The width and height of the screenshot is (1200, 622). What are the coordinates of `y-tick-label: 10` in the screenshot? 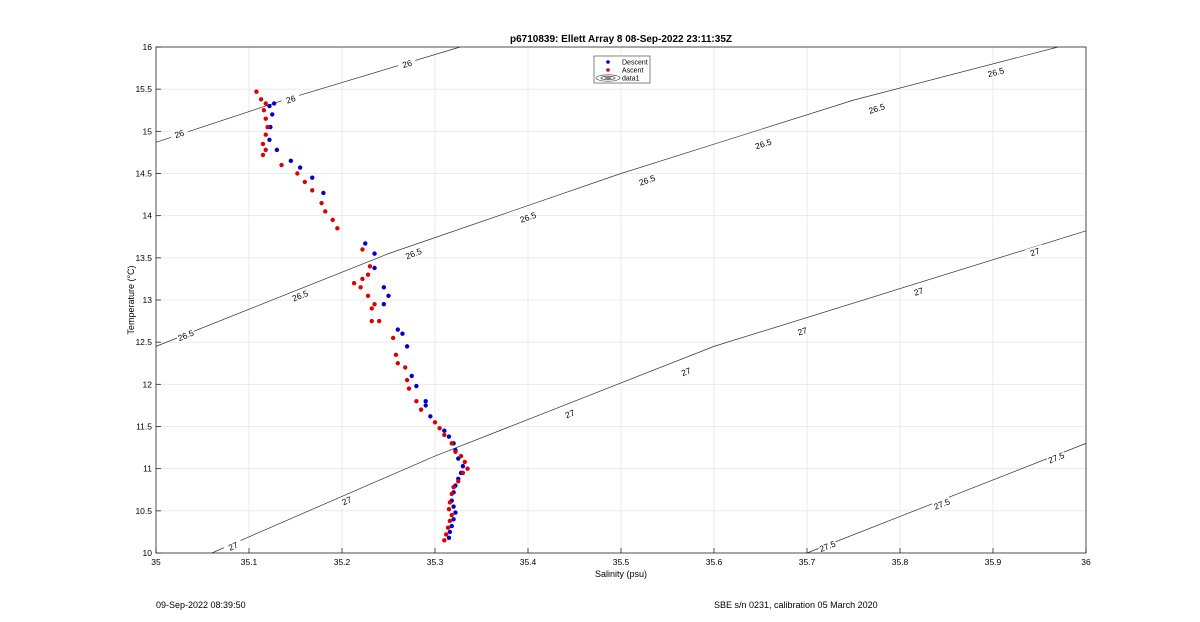 It's located at (148, 553).